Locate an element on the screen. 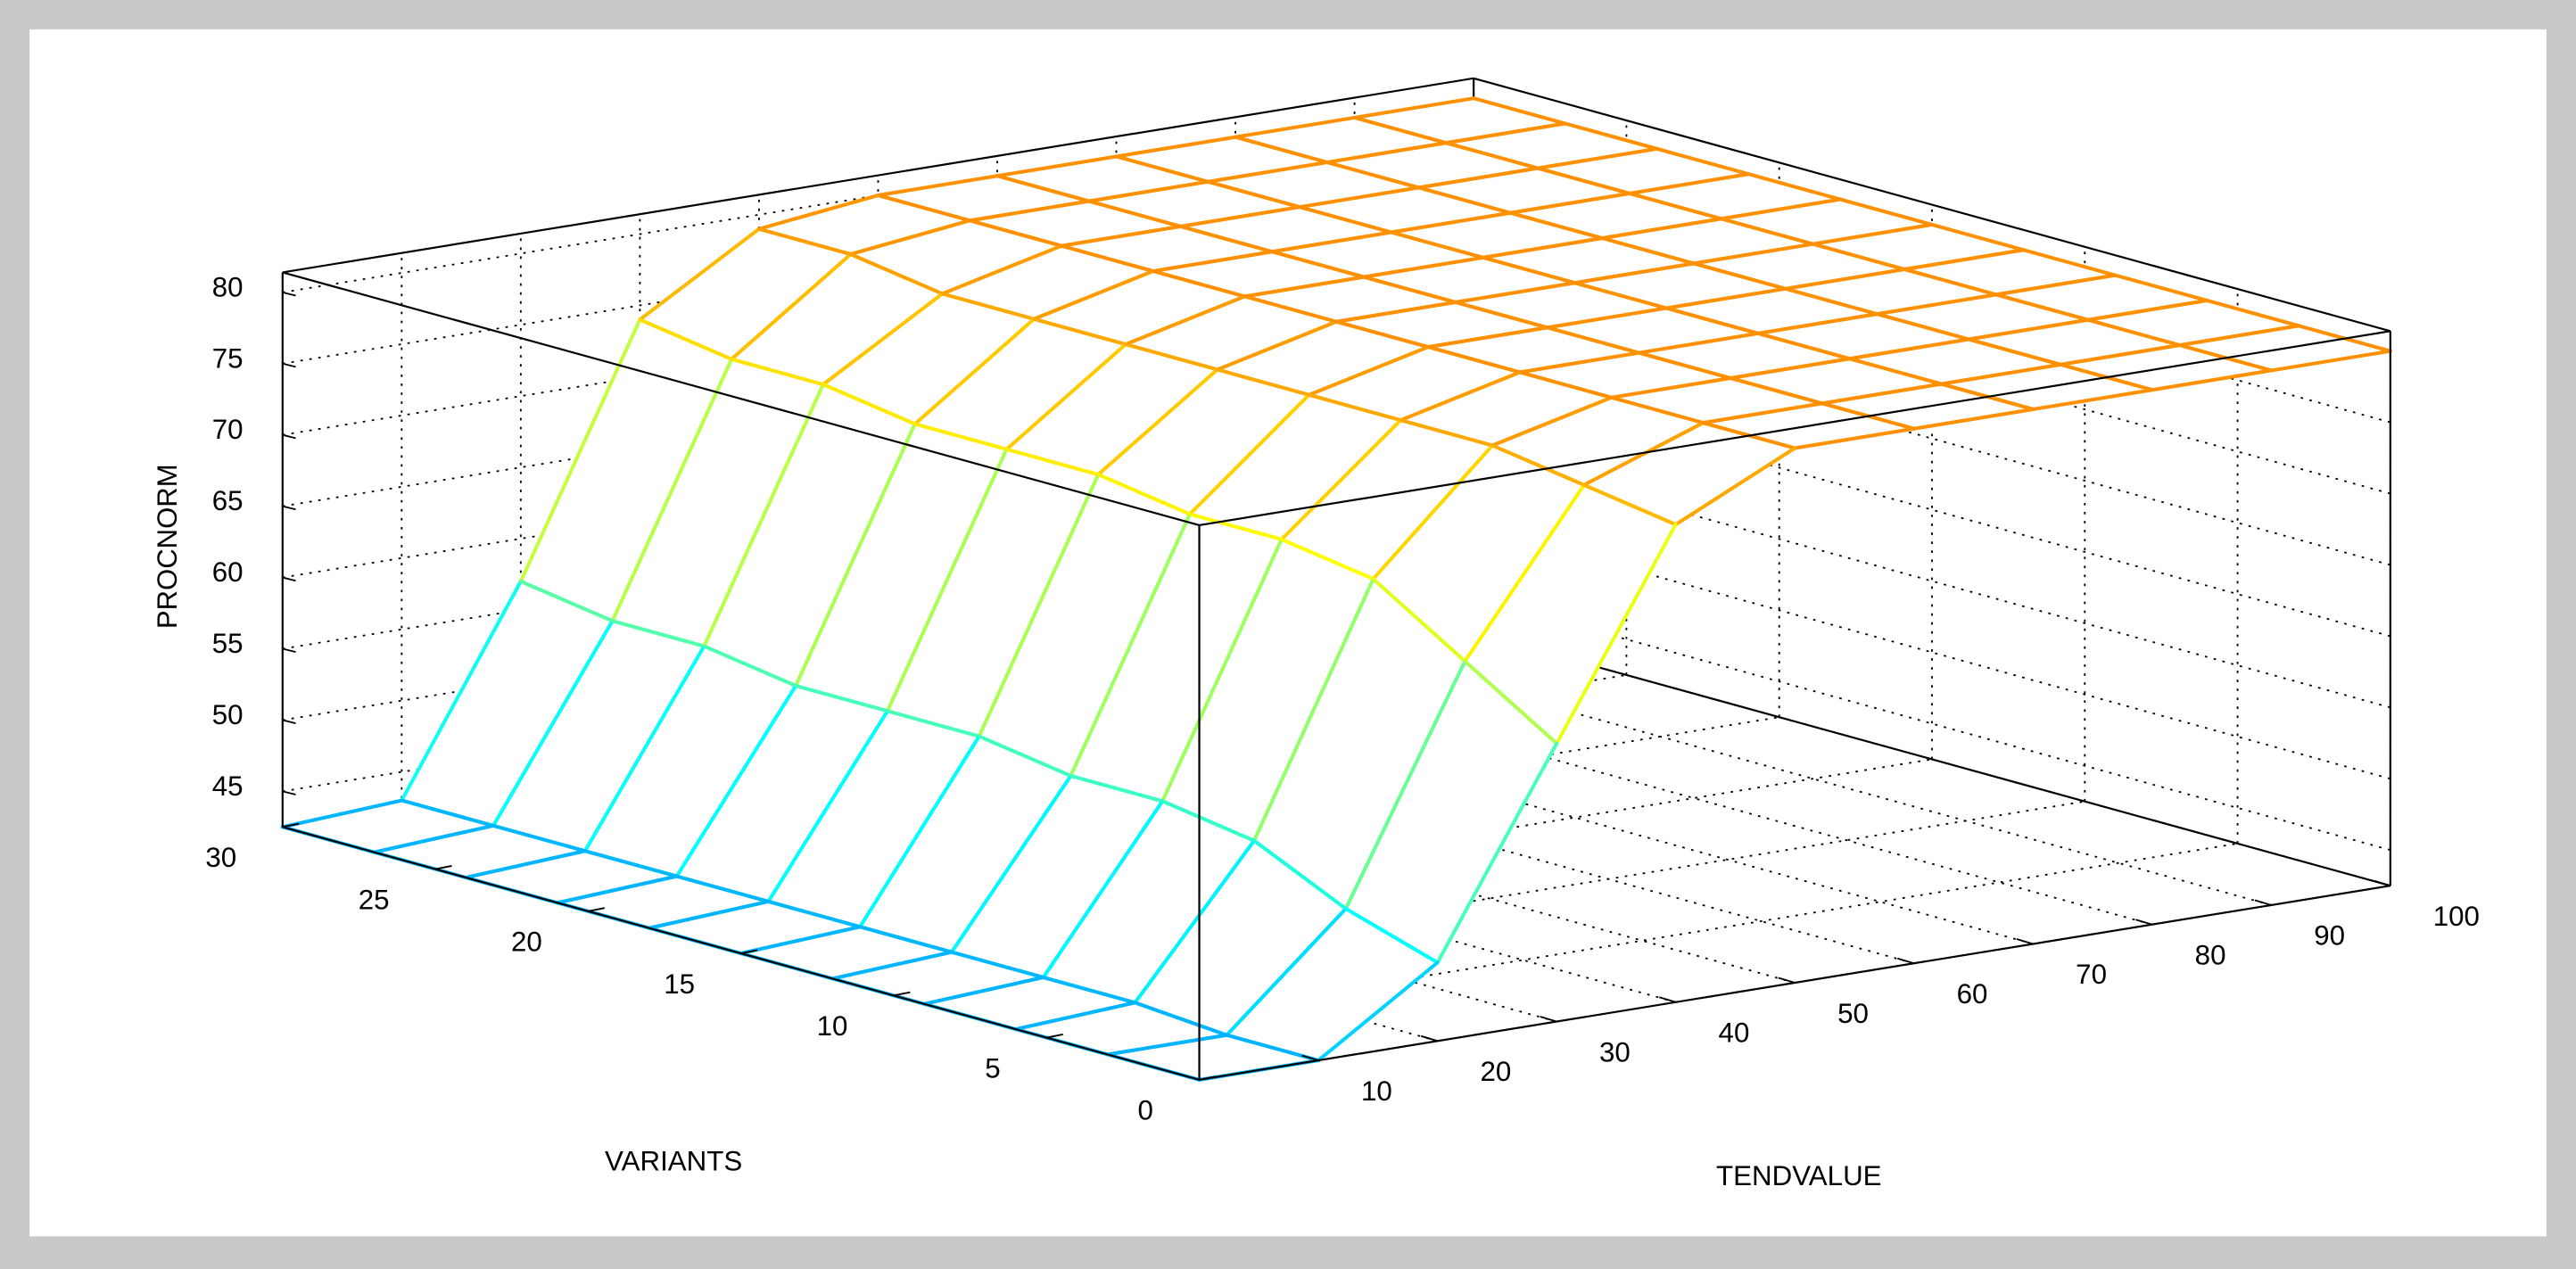 This screenshot has height=1269, width=2576. x-tick-label: 0 is located at coordinates (1146, 1110).